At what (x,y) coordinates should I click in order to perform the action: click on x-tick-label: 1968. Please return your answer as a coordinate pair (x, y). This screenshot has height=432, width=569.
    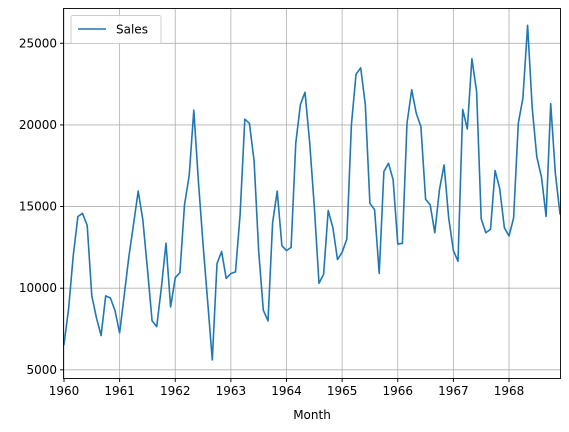
    Looking at the image, I should click on (509, 391).